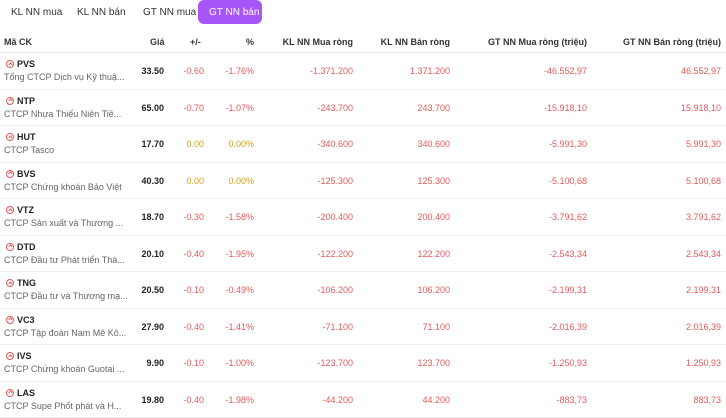 The width and height of the screenshot is (726, 418). Describe the element at coordinates (152, 181) in the screenshot. I see `price: 40.30` at that location.